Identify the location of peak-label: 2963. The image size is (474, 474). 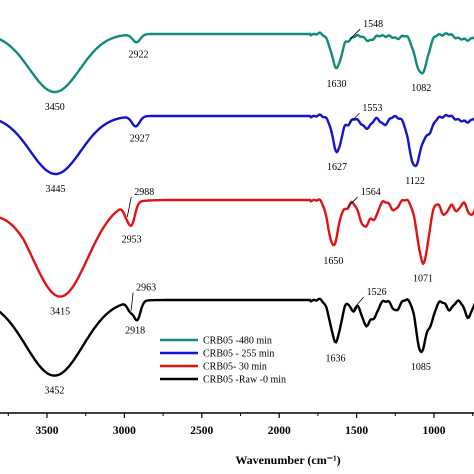
(146, 288).